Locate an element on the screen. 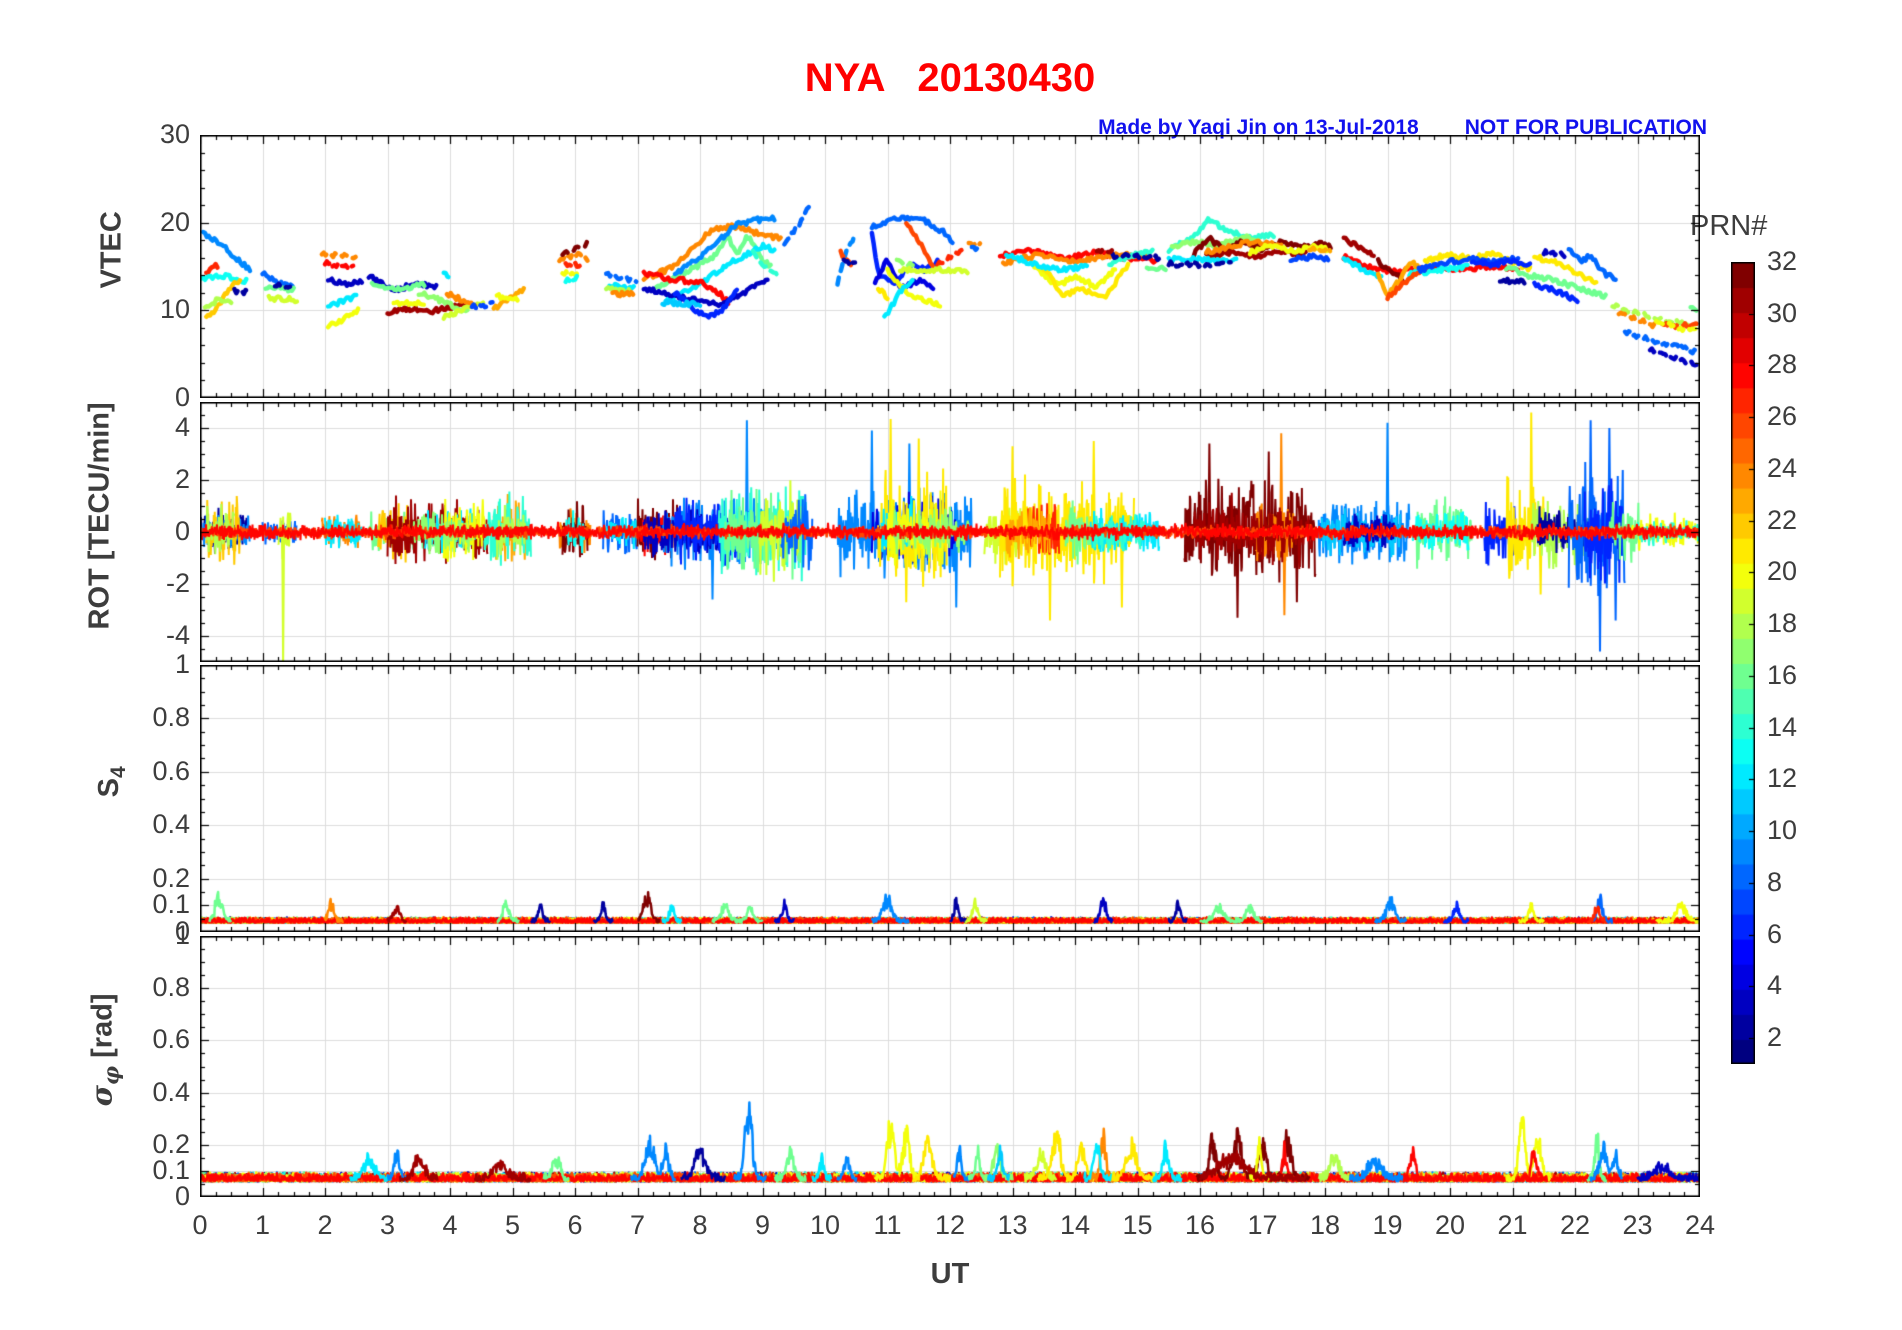  vtec-ytick-10: 10 is located at coordinates (174, 309).